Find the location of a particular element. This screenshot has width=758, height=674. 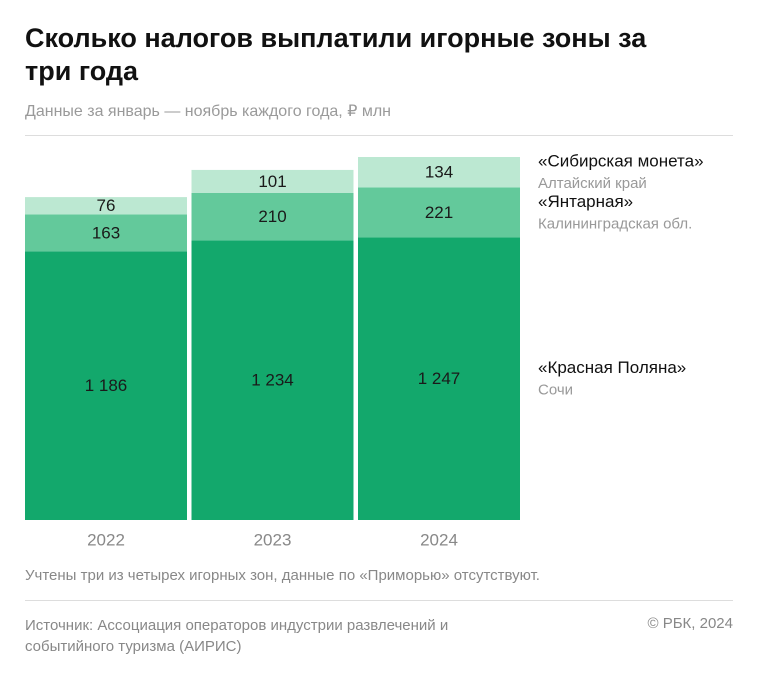

value-label: 76 is located at coordinates (106, 205).